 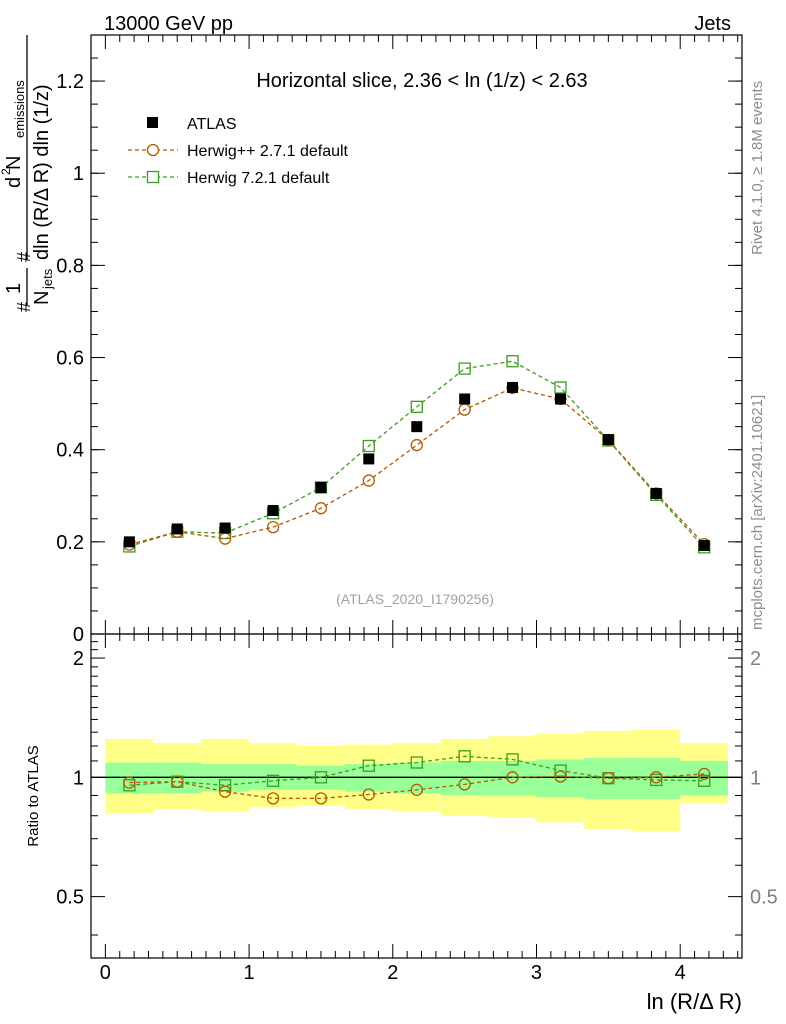 What do you see at coordinates (249, 973) in the screenshot?
I see `x-tick-label: 1` at bounding box center [249, 973].